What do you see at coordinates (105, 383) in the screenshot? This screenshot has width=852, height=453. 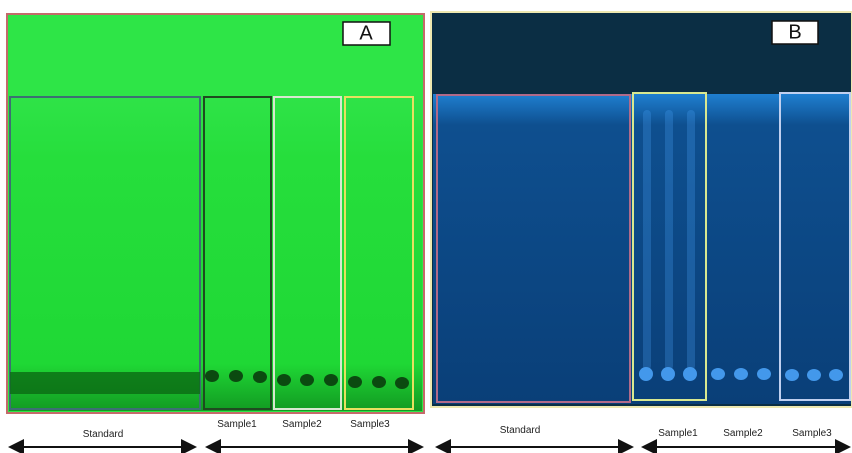 I see `band` at bounding box center [105, 383].